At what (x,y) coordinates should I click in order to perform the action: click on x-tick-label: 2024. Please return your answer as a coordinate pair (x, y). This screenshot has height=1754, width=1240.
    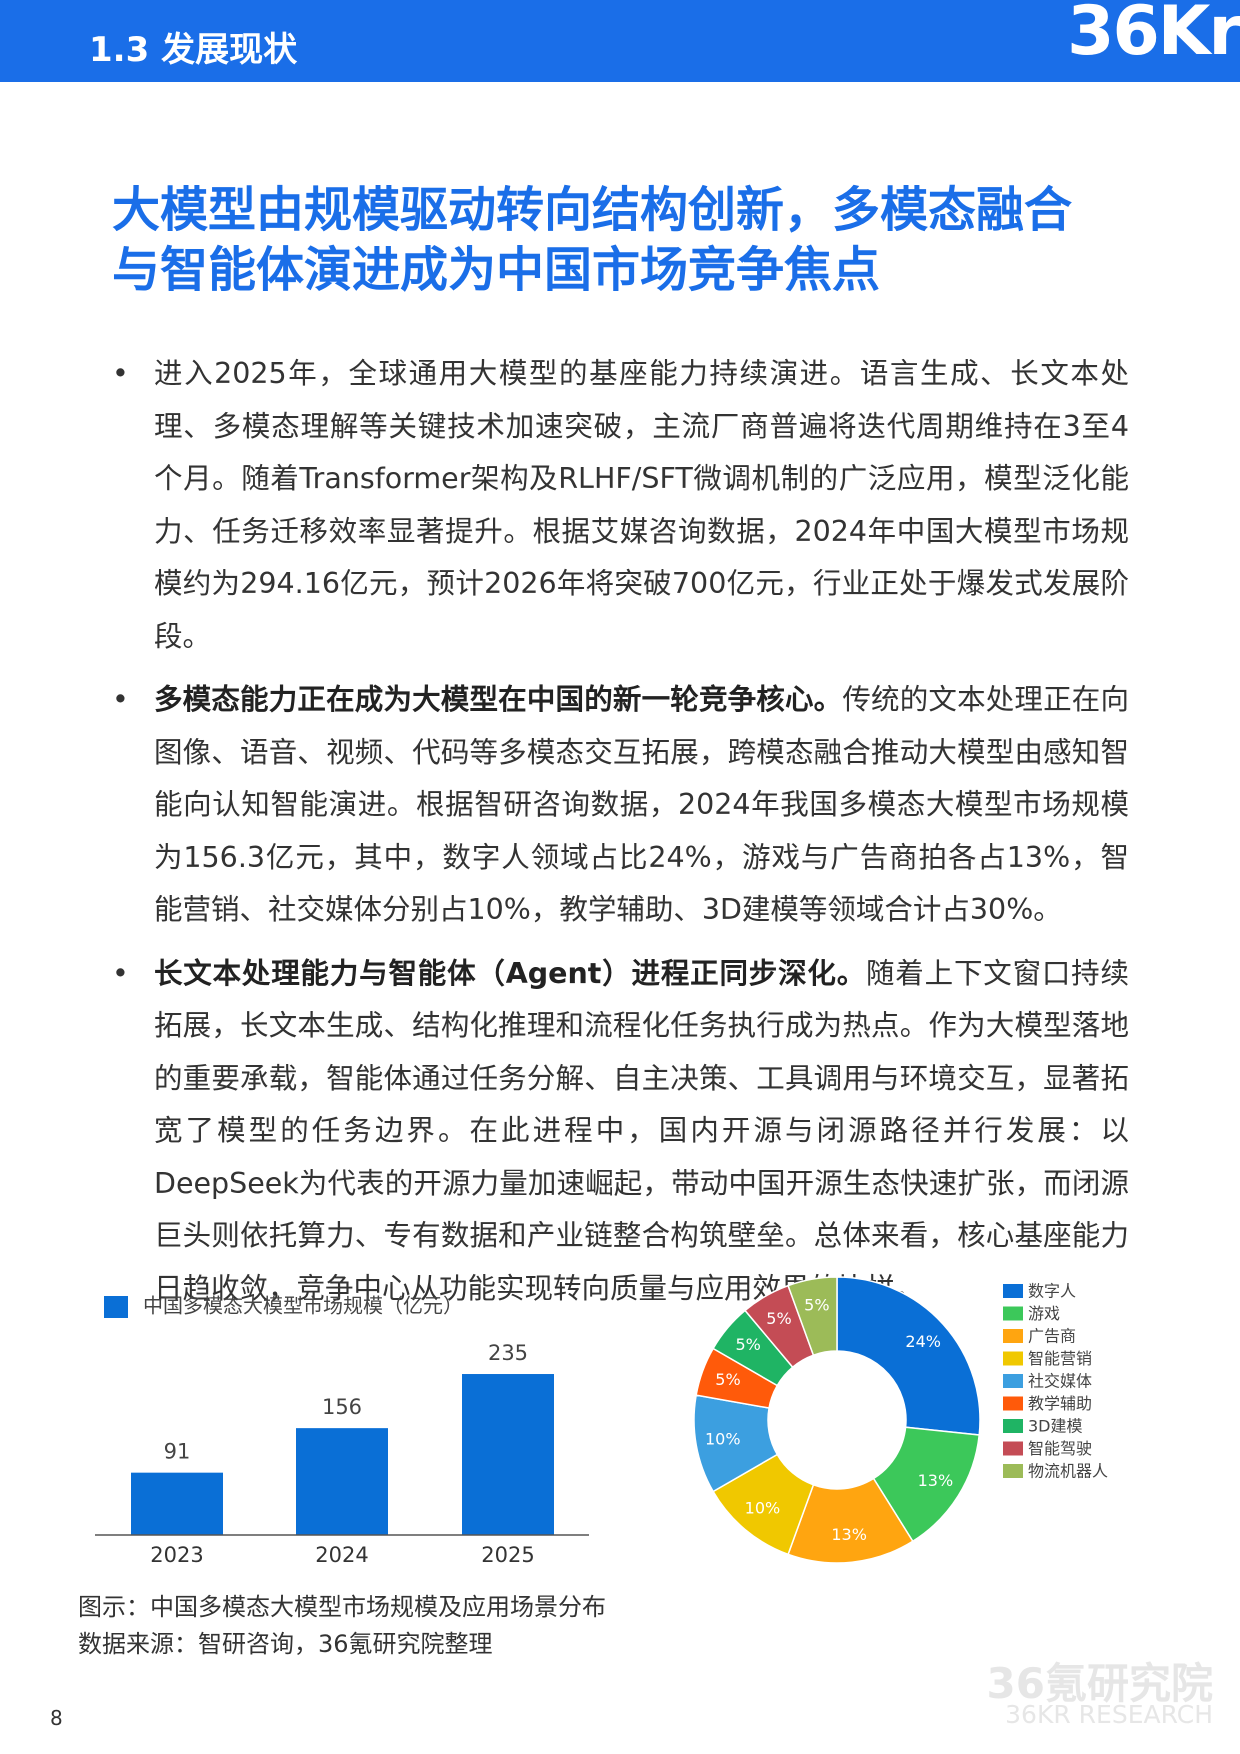
    Looking at the image, I should click on (341, 1555).